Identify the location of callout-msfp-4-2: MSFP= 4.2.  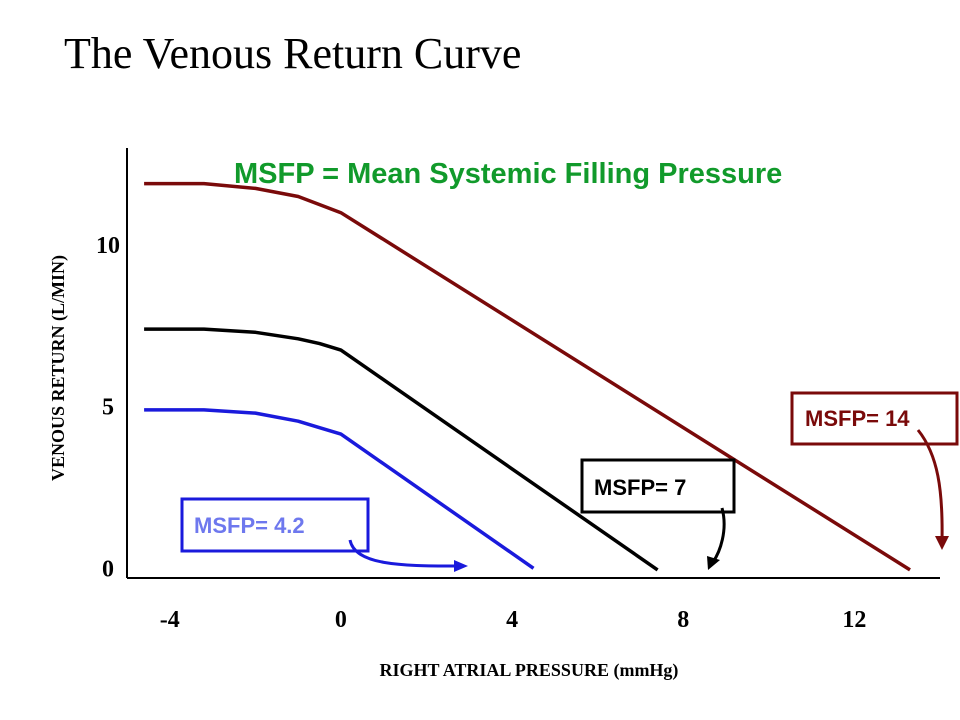
(324, 534).